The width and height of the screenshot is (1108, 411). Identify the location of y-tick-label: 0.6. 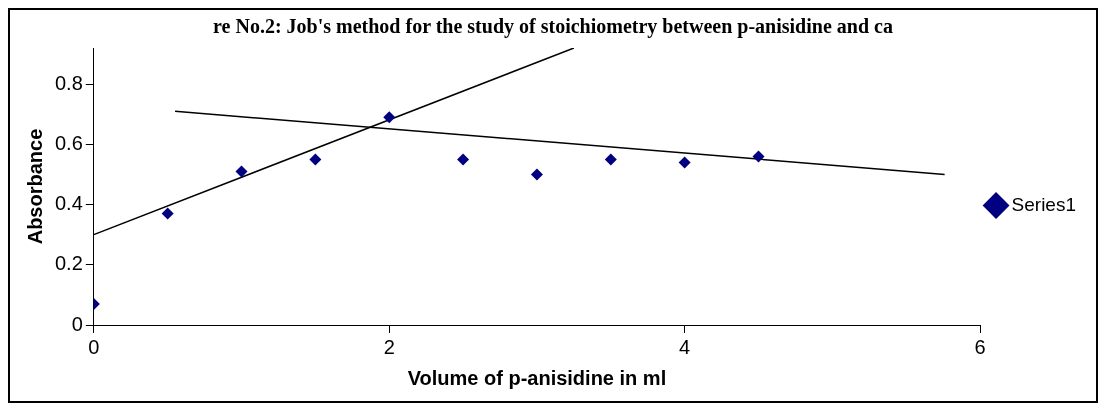
(68, 142).